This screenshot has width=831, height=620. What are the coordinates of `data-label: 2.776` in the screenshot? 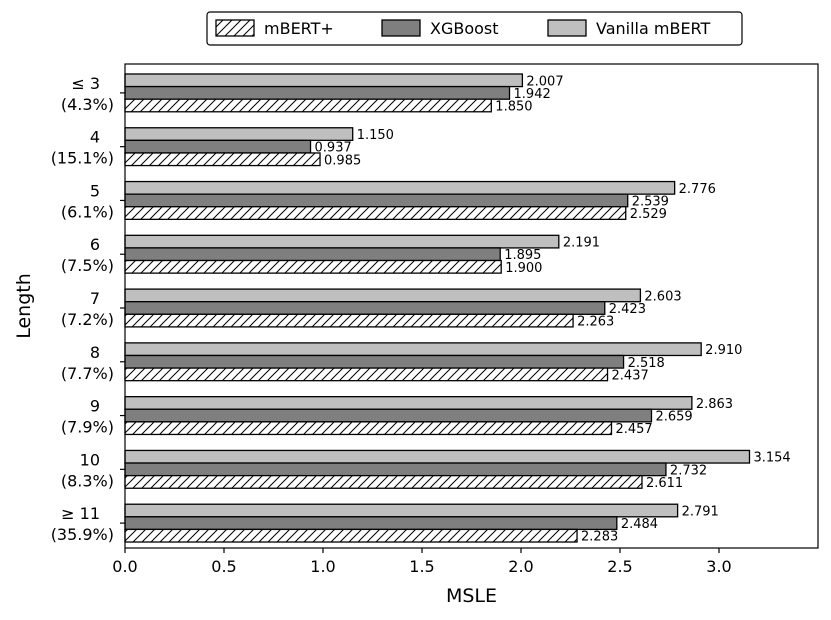 It's located at (697, 189).